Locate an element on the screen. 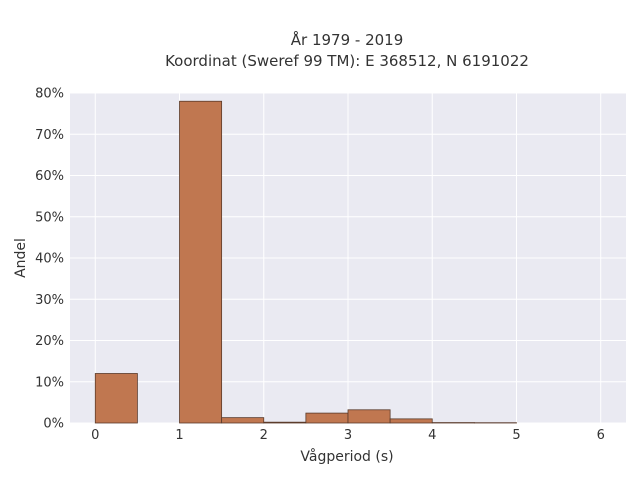 This screenshot has height=480, width=640. y-tick-label: 40% is located at coordinates (49, 259).